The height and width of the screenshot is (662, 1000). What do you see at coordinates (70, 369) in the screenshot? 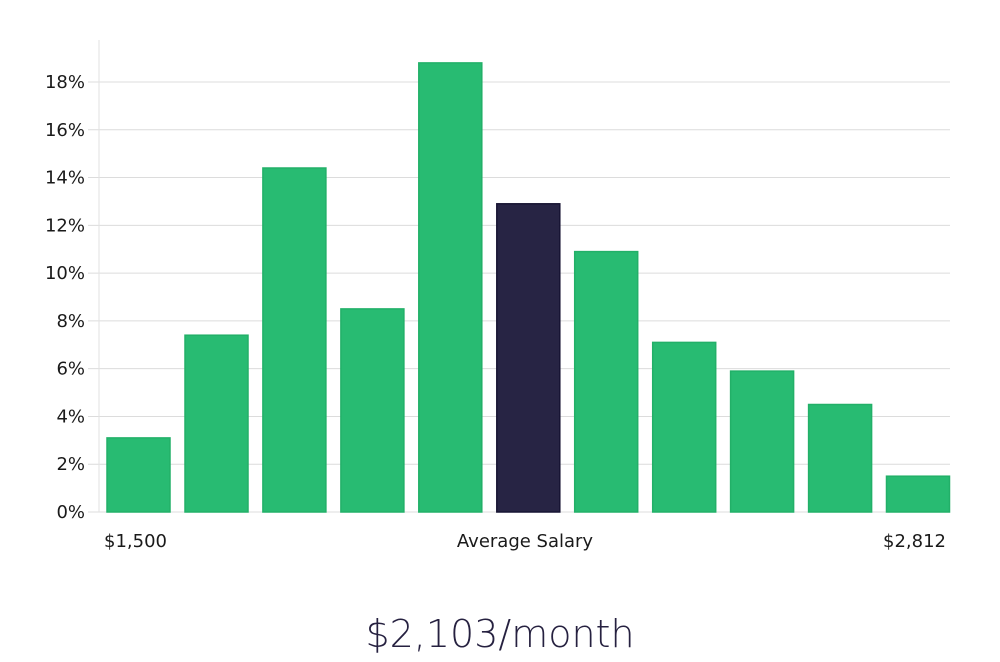
I see `y-tick-label: 6%` at bounding box center [70, 369].